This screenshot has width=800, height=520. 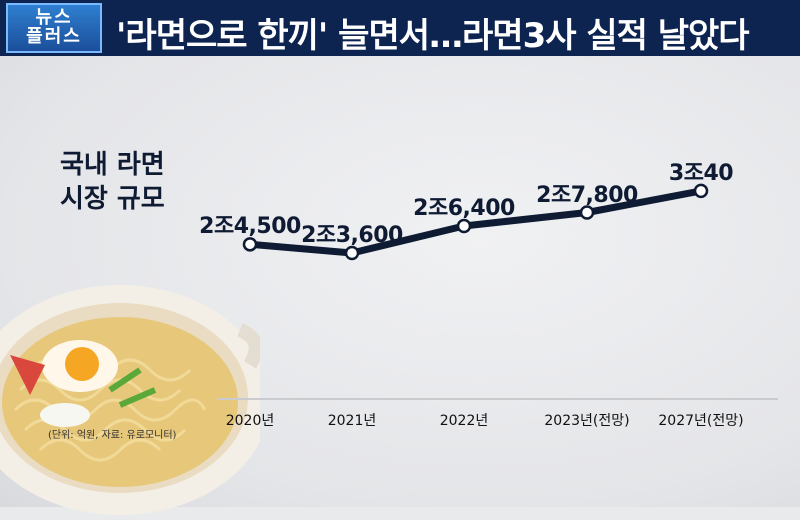 I want to click on ramen-bowl-illustration, so click(x=130, y=400).